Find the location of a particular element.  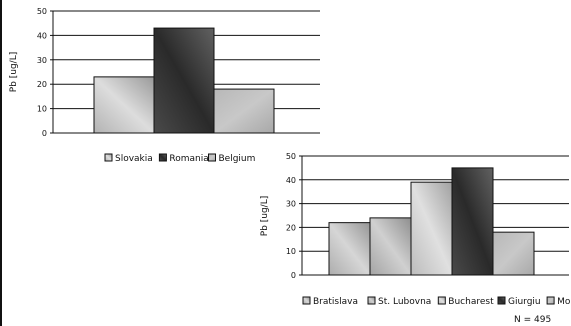

chart-one-ticks is located at coordinates (51, 72).